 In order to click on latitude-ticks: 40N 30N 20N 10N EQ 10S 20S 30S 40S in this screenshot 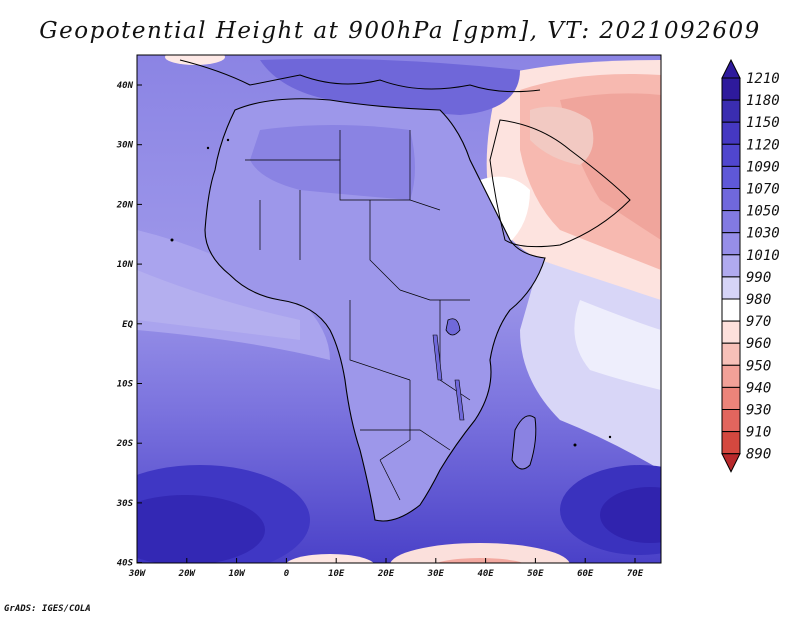, I will do `click(129, 325)`.